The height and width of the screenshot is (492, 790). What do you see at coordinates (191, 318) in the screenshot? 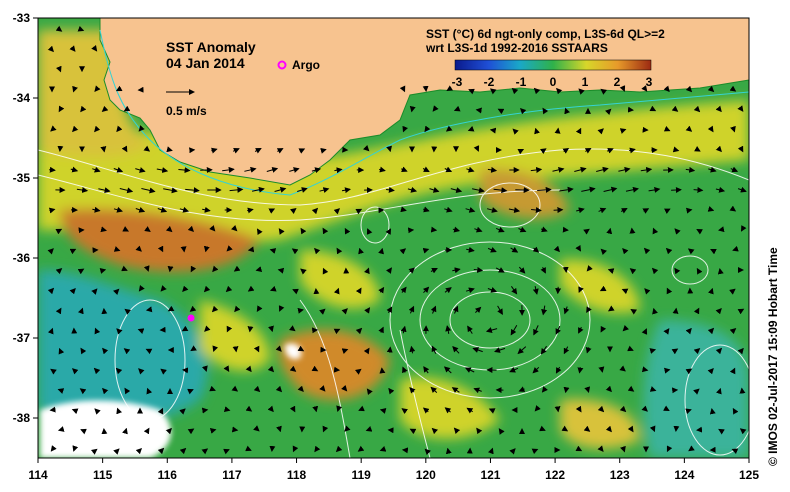
I see `argo-float-marker` at bounding box center [191, 318].